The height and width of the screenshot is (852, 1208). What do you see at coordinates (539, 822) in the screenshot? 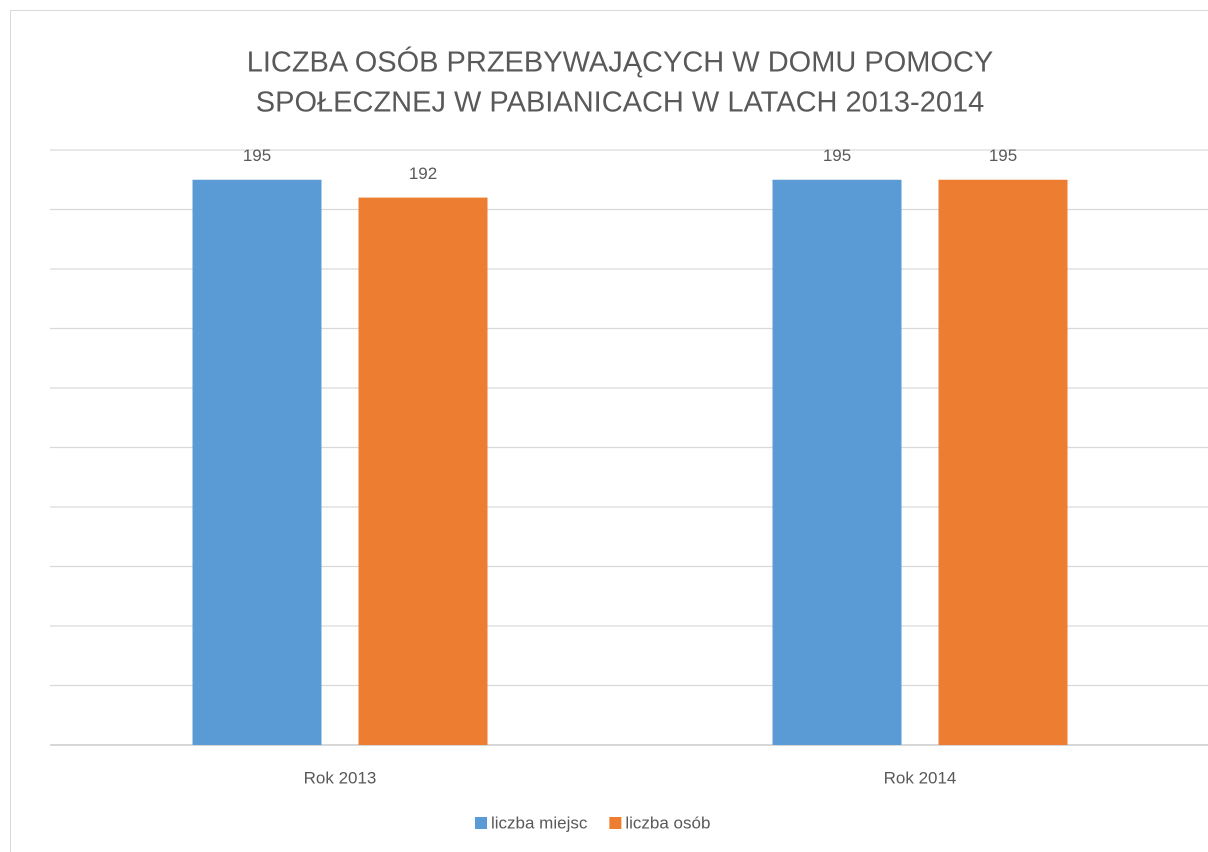
I see `legend-label: liczba miejsc` at bounding box center [539, 822].